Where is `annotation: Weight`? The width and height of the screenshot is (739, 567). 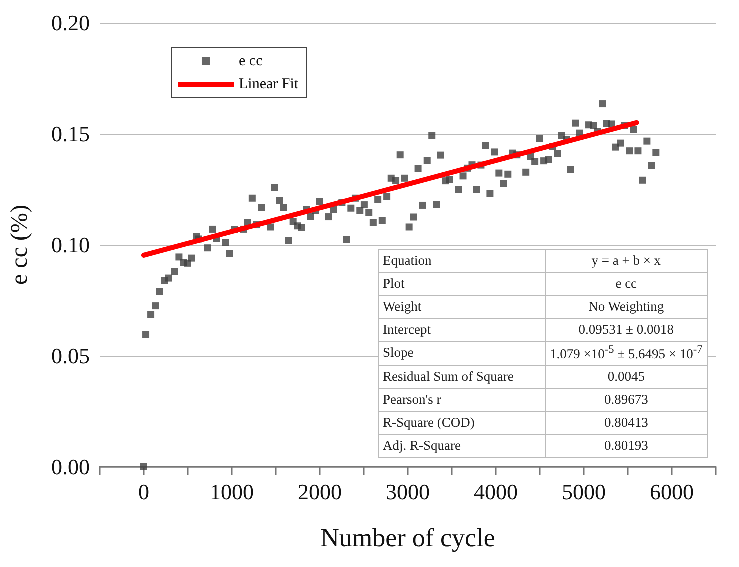 annotation: Weight is located at coordinates (462, 307).